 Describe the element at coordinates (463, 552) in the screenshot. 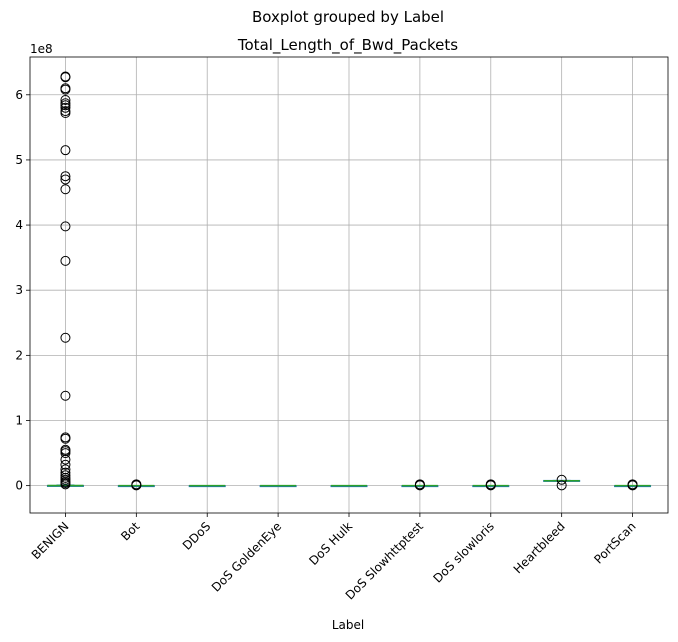

I see `x-tick-label: DoS slowloris` at that location.